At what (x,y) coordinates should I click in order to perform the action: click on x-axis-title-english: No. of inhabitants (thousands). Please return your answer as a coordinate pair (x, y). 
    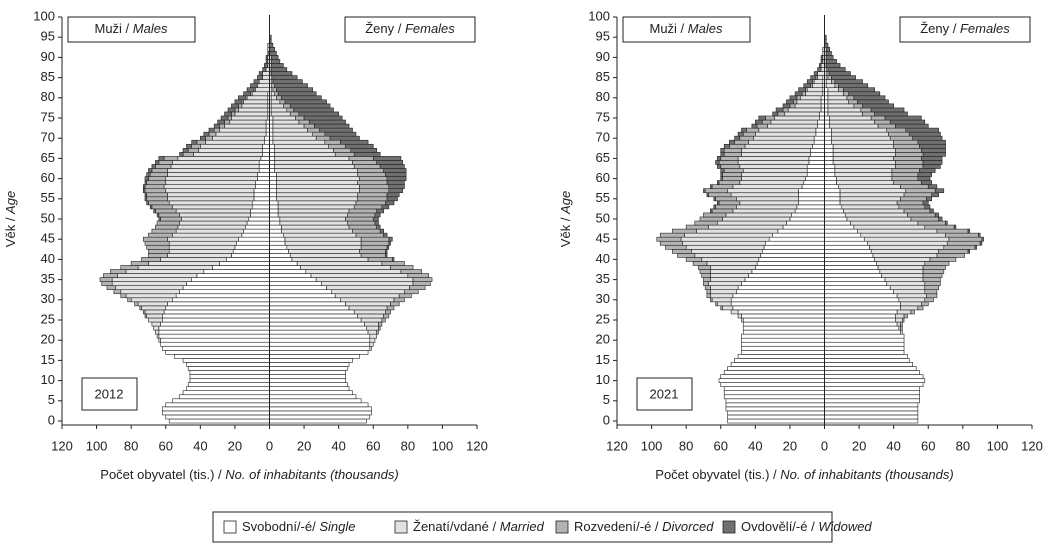
    Looking at the image, I should click on (311, 474).